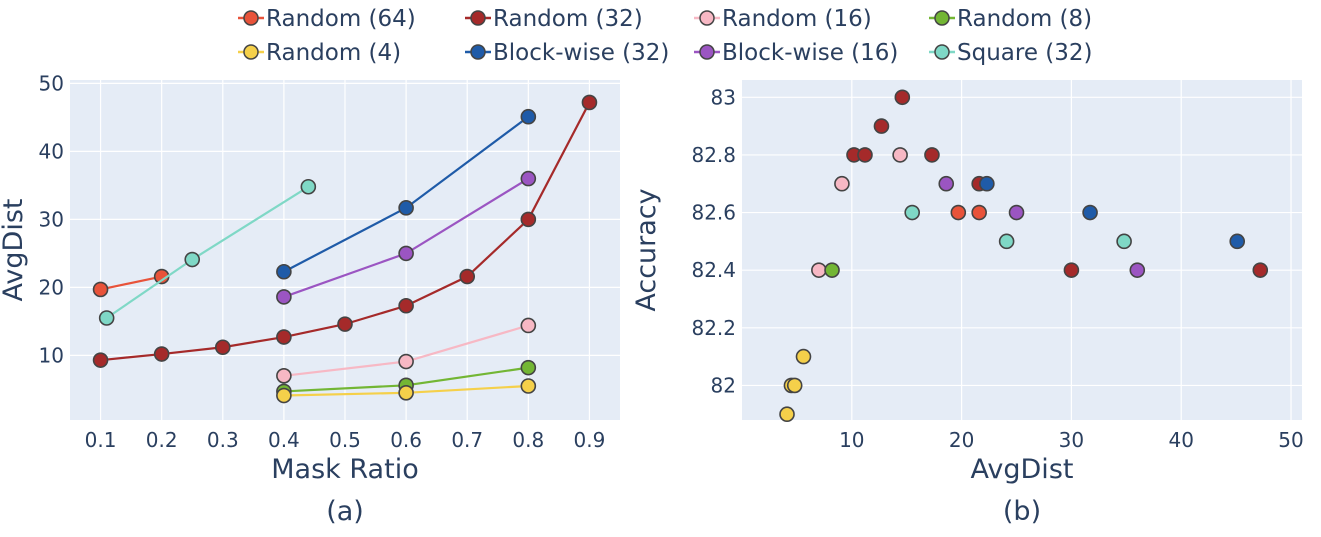 This screenshot has height=537, width=1321. Describe the element at coordinates (1024, 19) in the screenshot. I see `legend-label: Random (8)` at that location.